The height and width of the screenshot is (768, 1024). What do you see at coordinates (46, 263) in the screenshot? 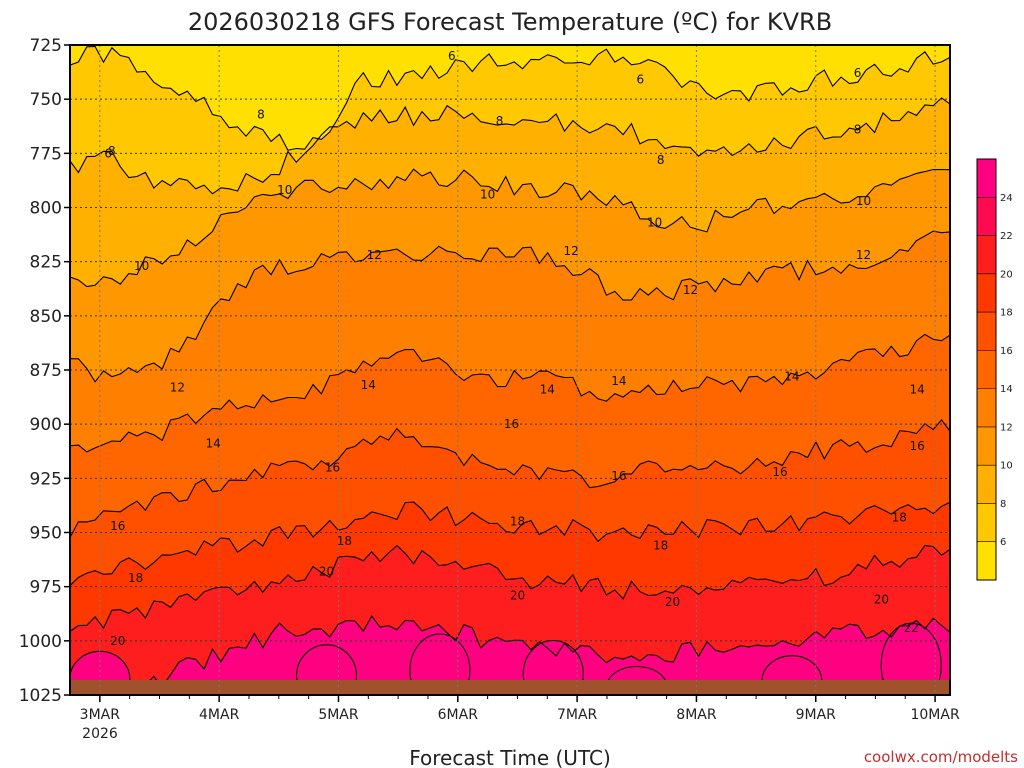
I see `y-tick-label: 825` at bounding box center [46, 263].